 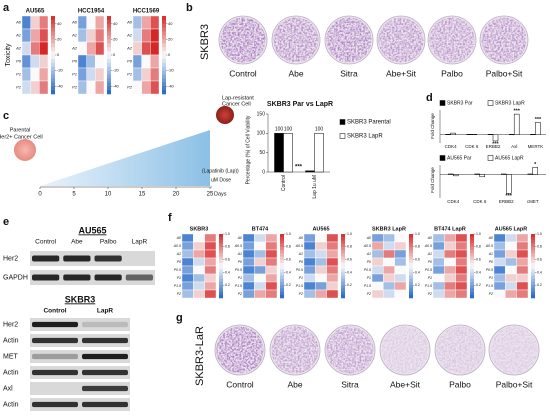 I want to click on heatmap-title: SKBR3, so click(x=199, y=229).